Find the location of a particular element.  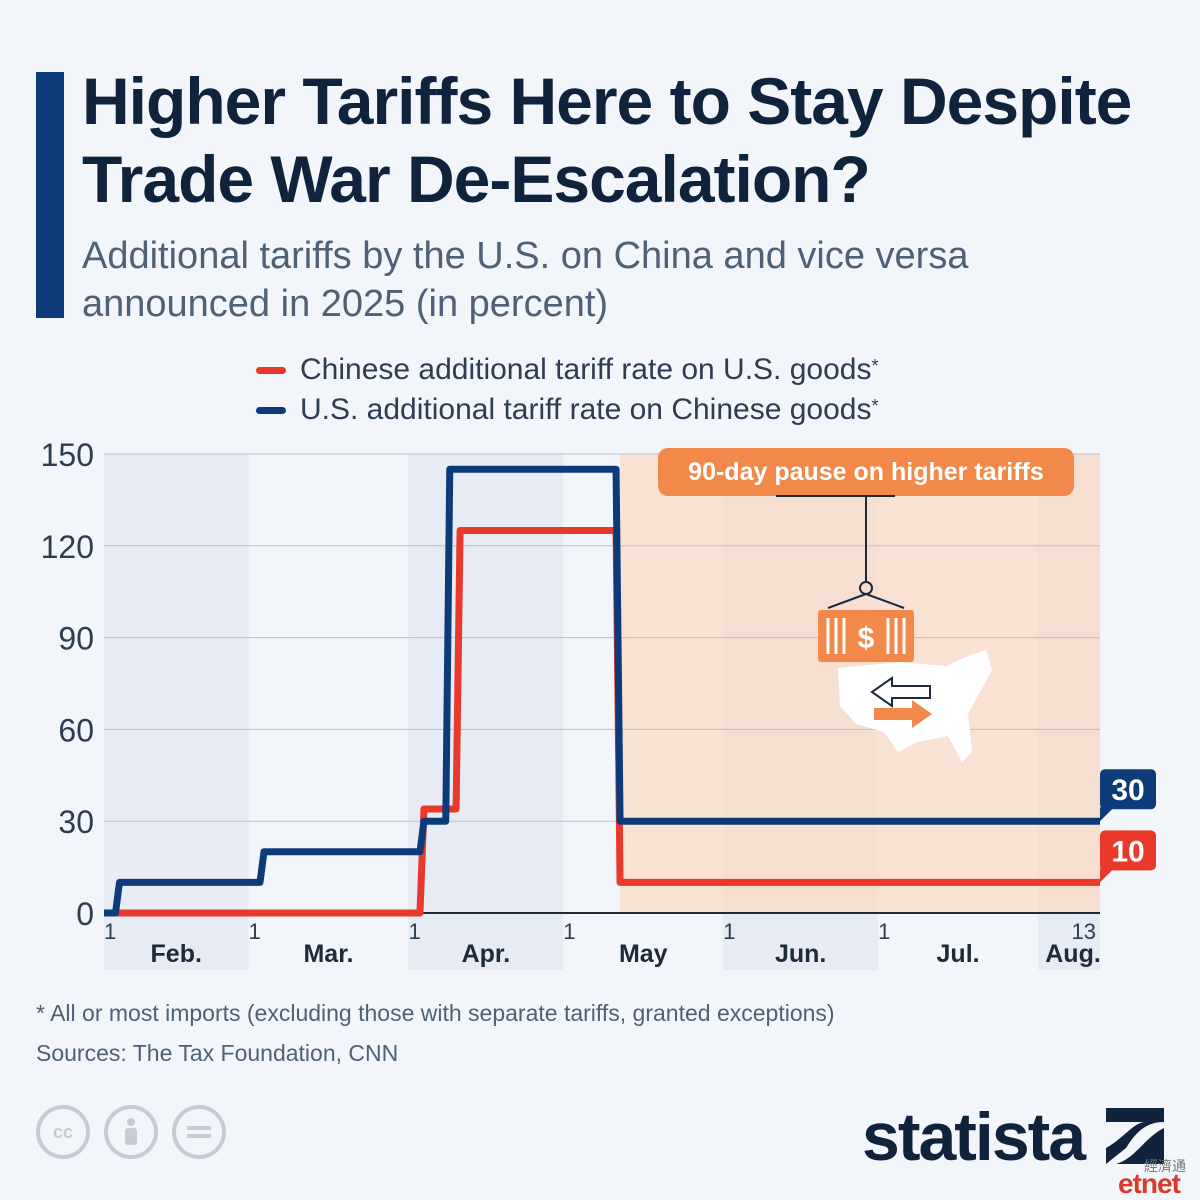

pause-annotation: 90-day pause on higher tariffs $ is located at coordinates (866, 605).